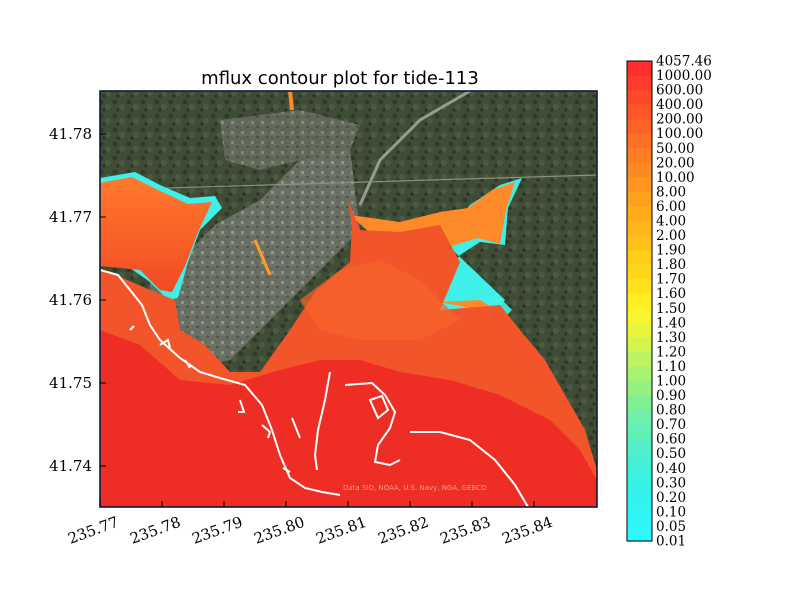  What do you see at coordinates (465, 530) in the screenshot?
I see `svg-text: 235.83` at bounding box center [465, 530].